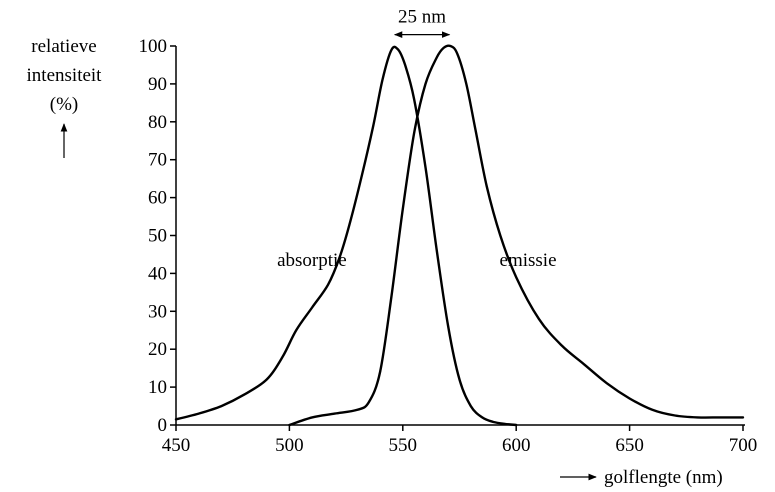  What do you see at coordinates (629, 445) in the screenshot?
I see `x-tick-label: 650` at bounding box center [629, 445].